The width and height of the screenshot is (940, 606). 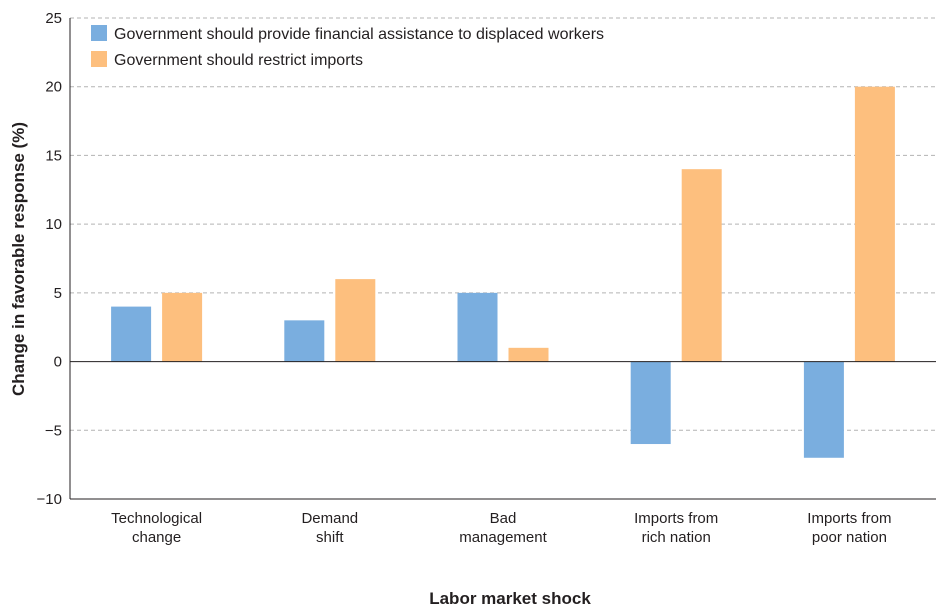 I want to click on y-tick-label: 25, so click(x=53, y=18).